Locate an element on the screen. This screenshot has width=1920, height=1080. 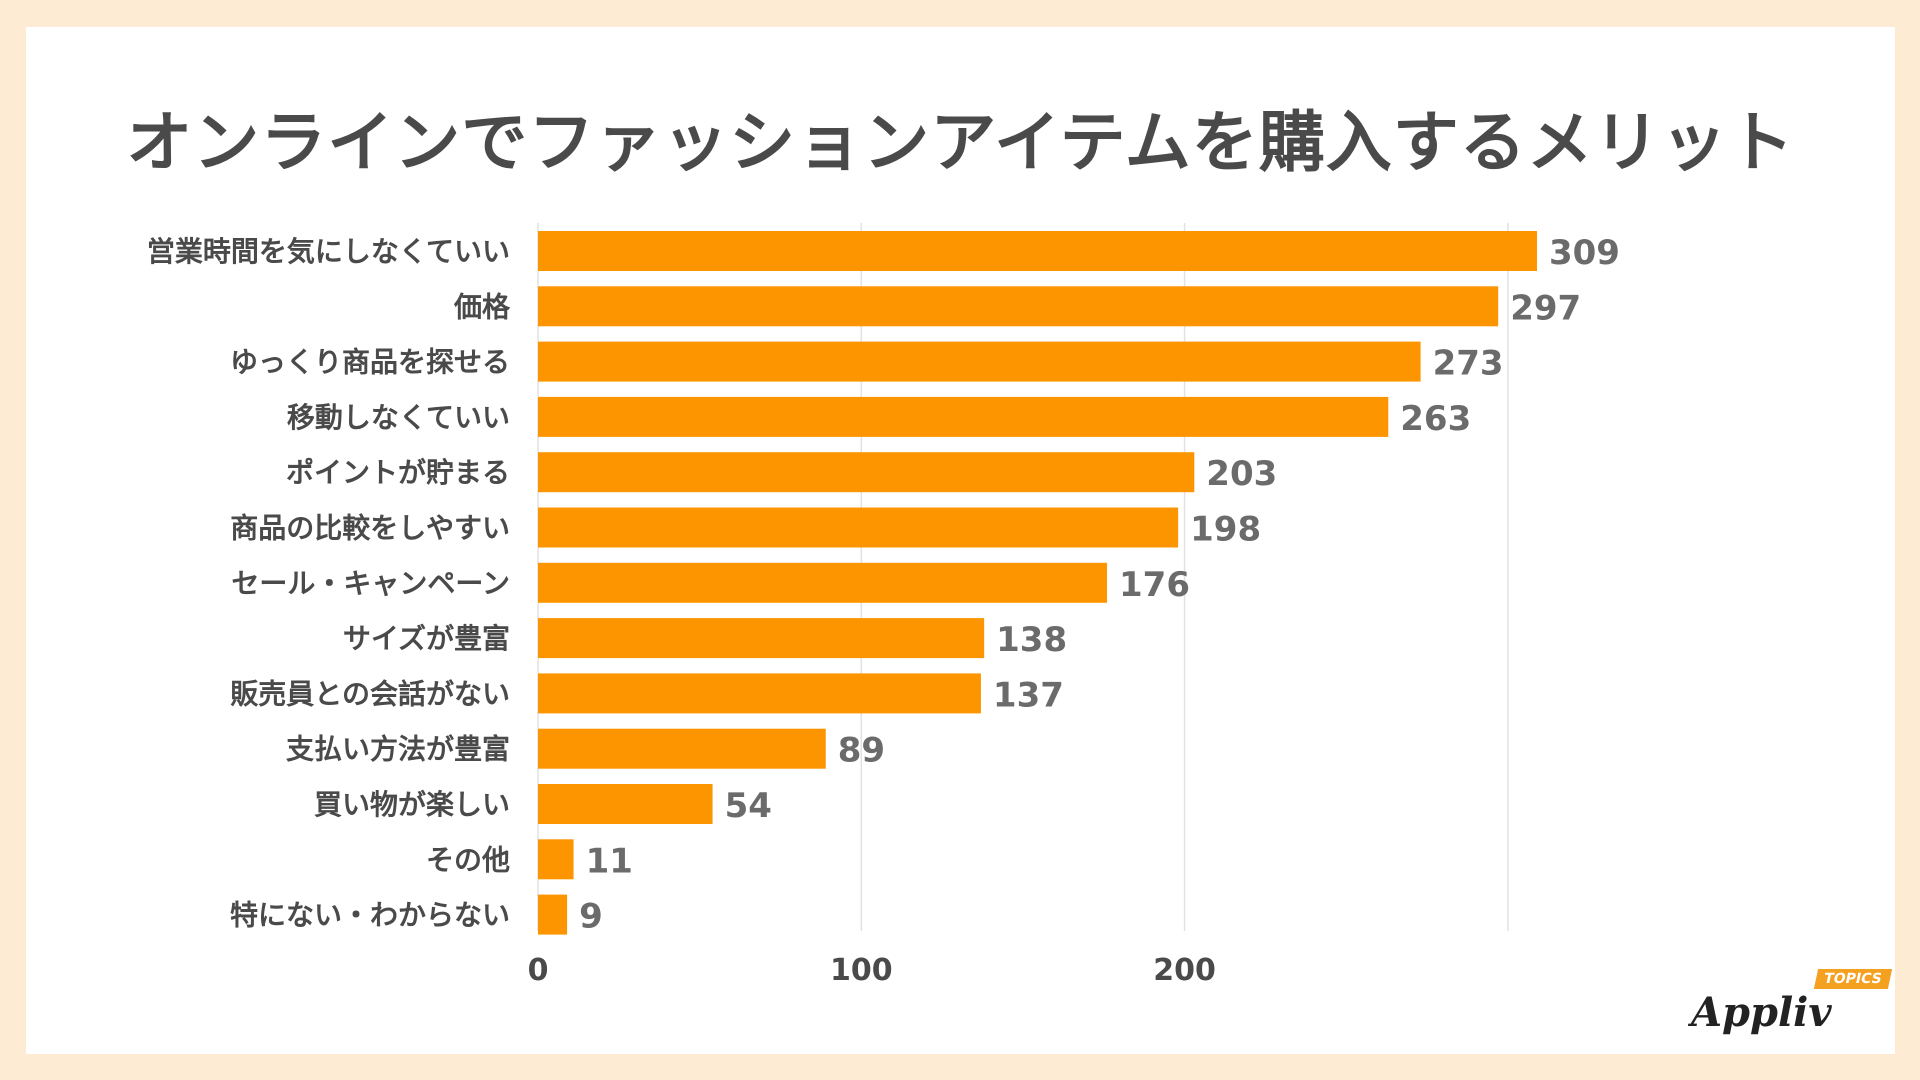
category-label: 買い物が楽しい is located at coordinates (412, 804).